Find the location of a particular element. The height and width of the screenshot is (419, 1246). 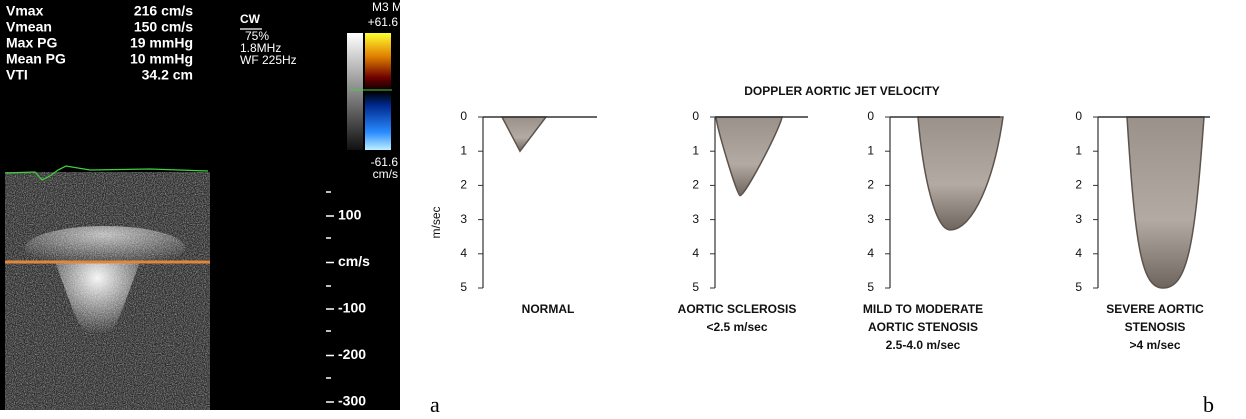

measure-label: VTI is located at coordinates (17, 75).